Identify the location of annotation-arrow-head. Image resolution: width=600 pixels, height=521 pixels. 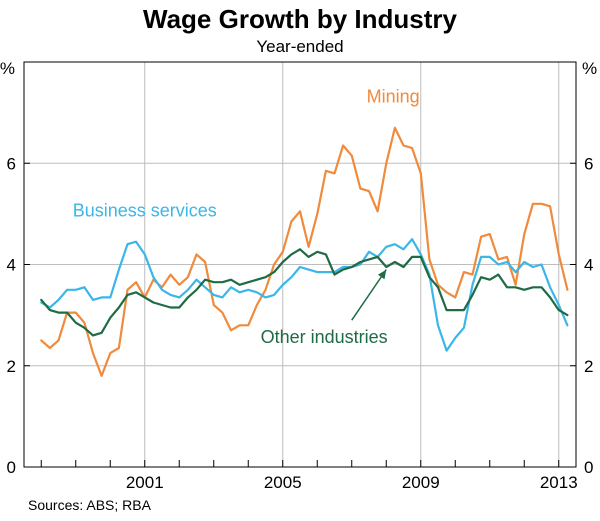
(382, 274).